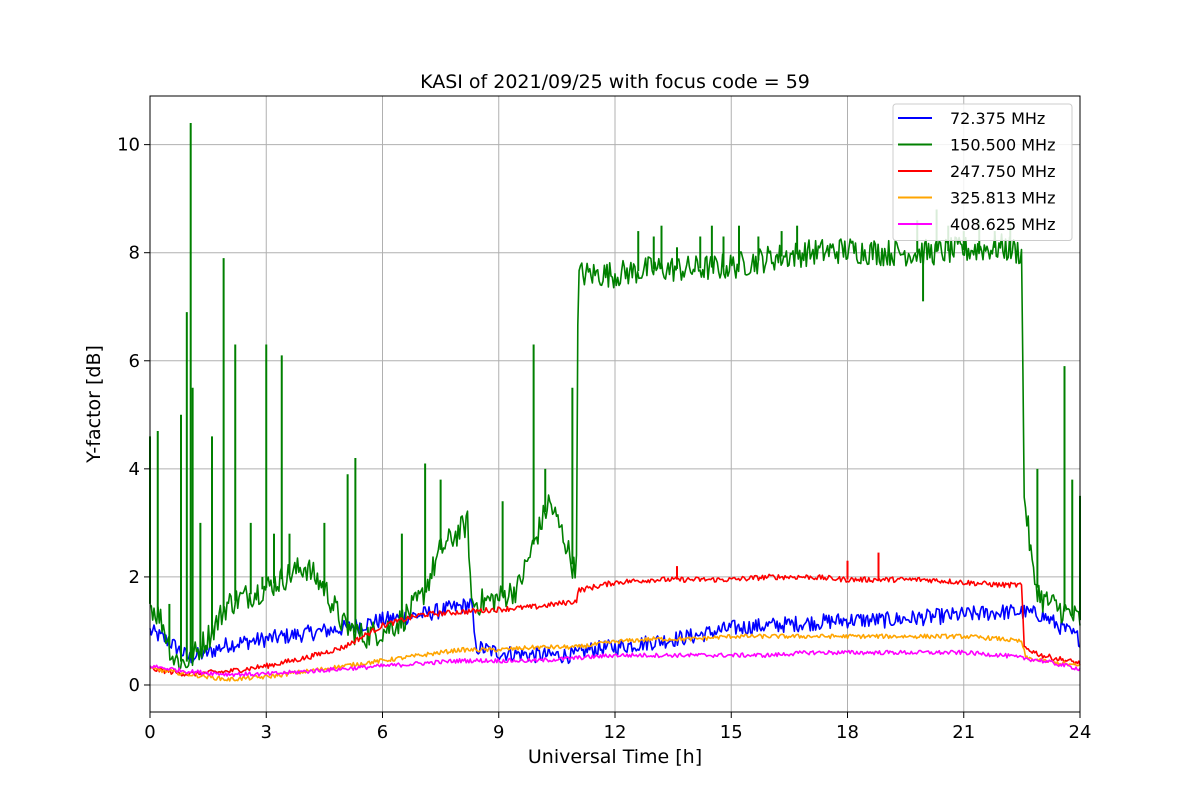  Describe the element at coordinates (134, 361) in the screenshot. I see `y-tick-label: 6` at that location.